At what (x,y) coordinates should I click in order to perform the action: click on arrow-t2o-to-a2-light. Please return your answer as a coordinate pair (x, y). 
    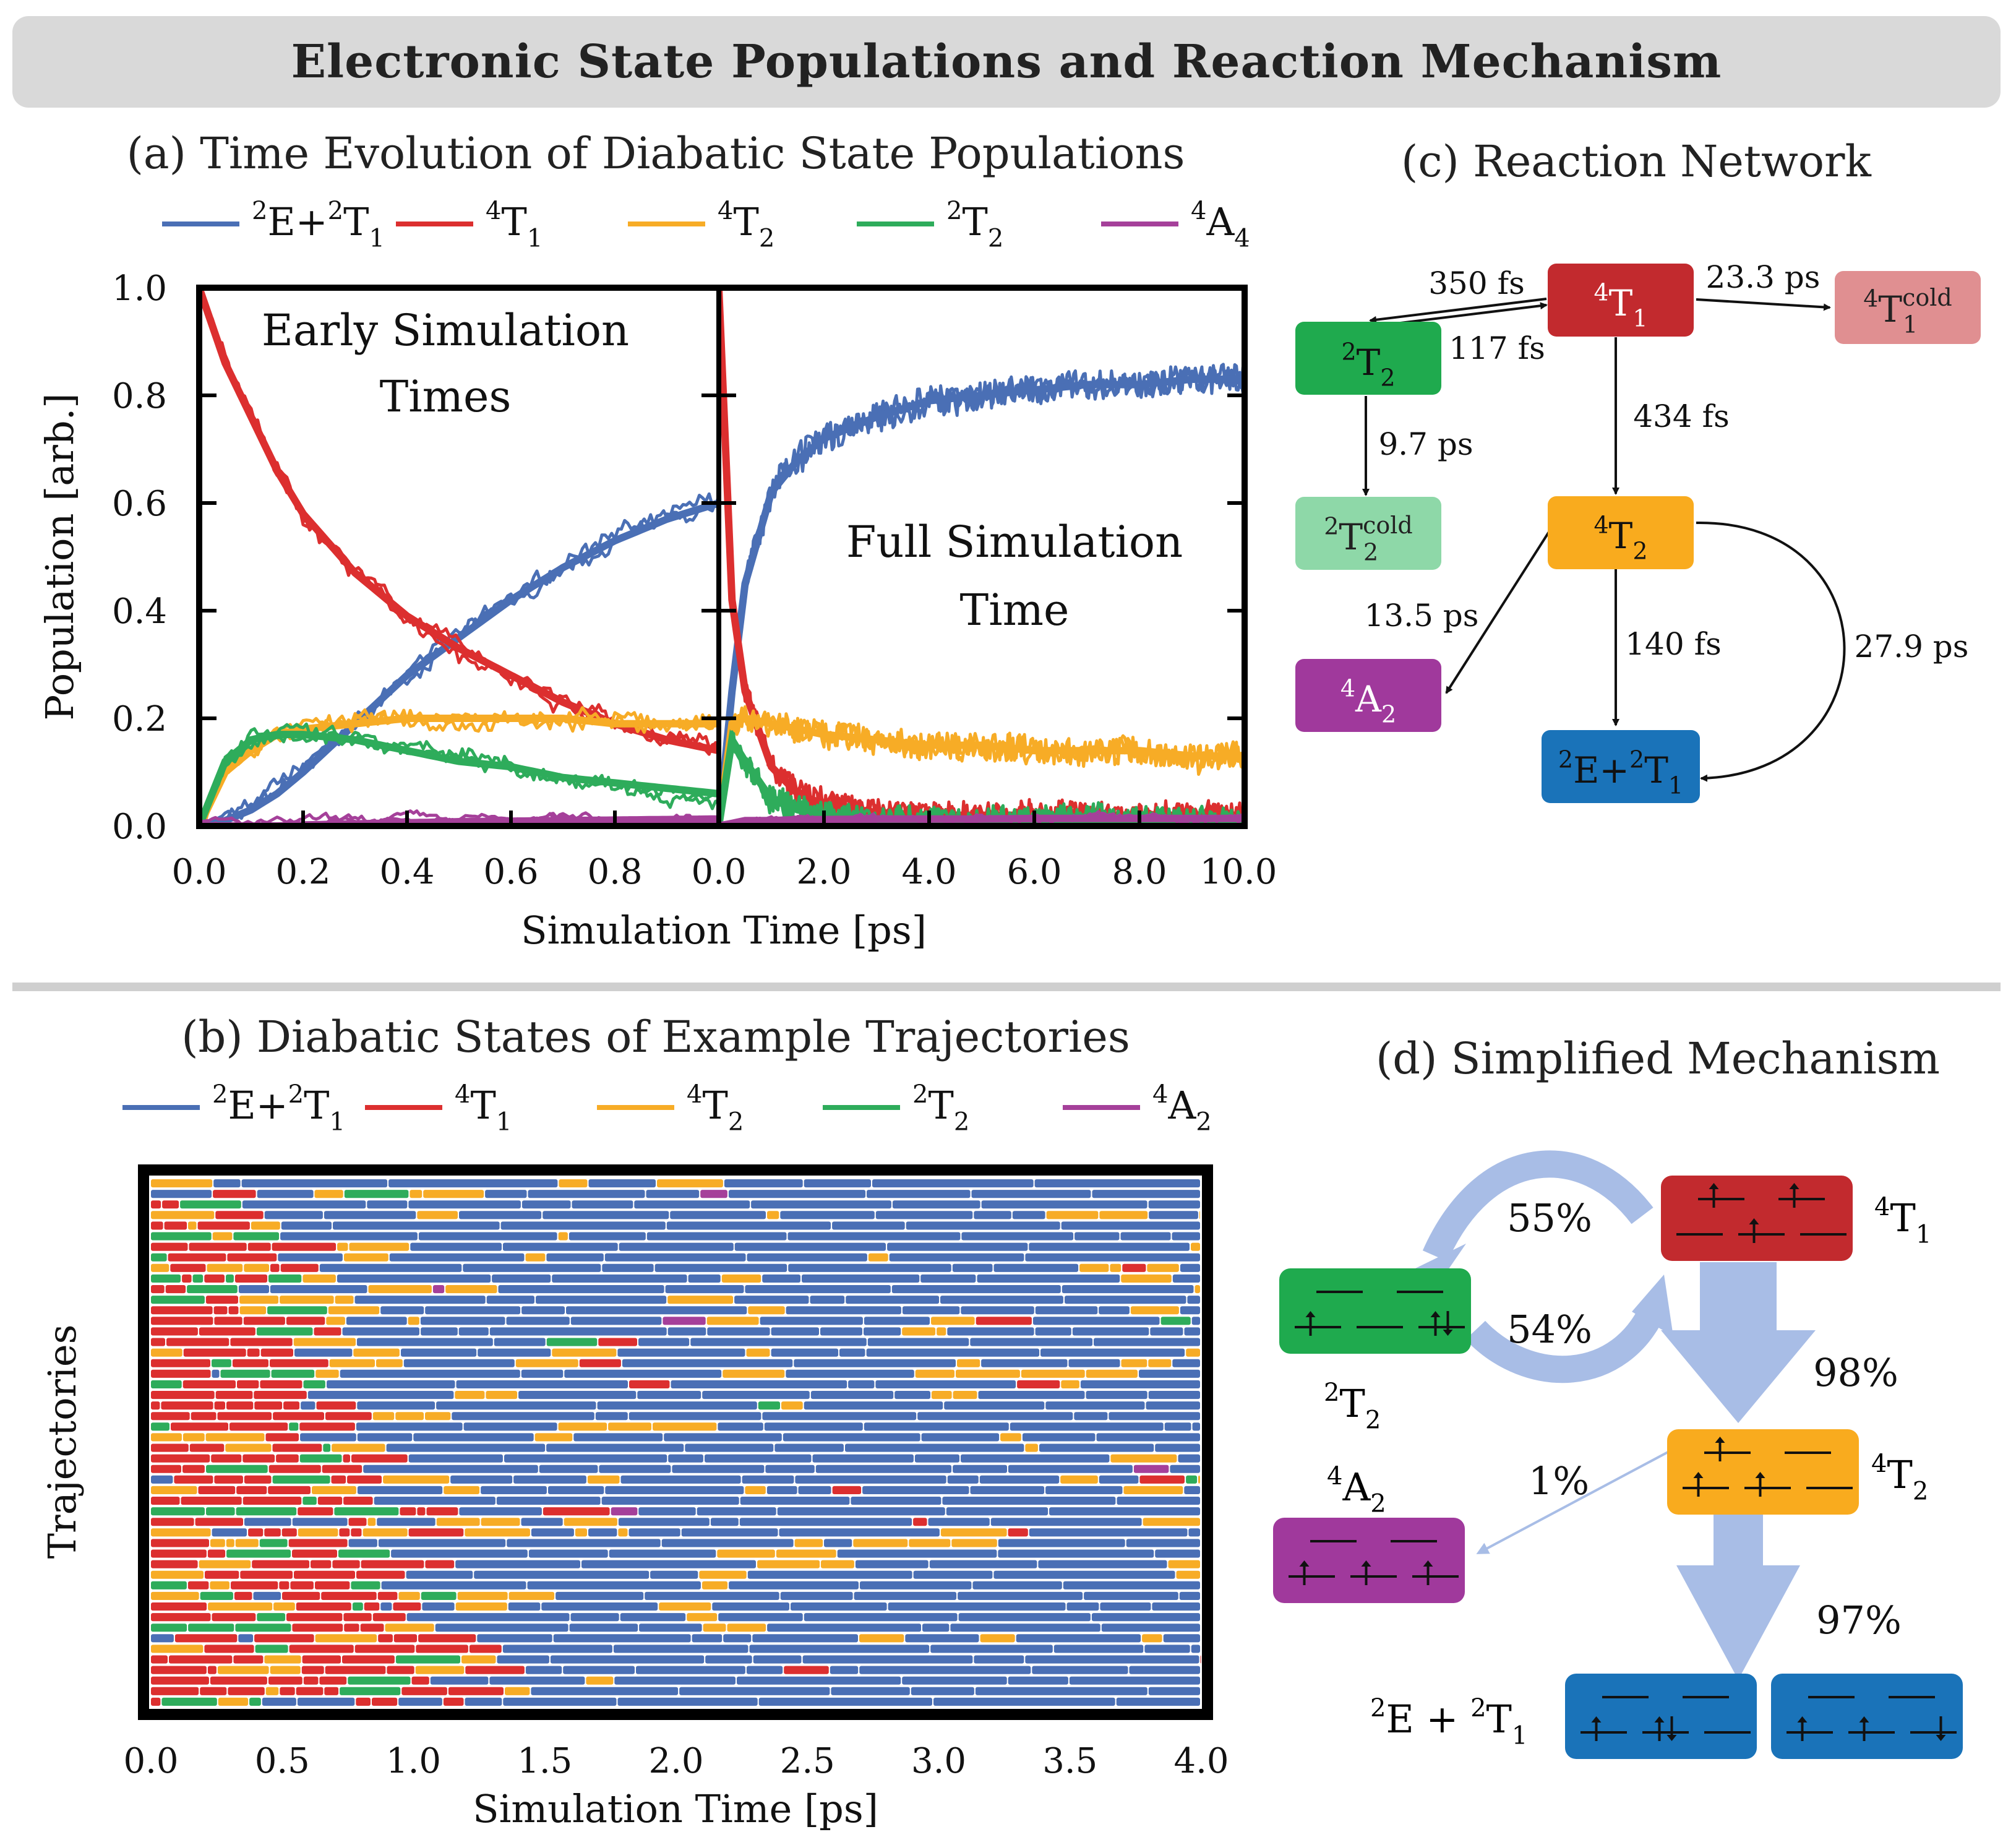
    Looking at the image, I should click on (1573, 1502).